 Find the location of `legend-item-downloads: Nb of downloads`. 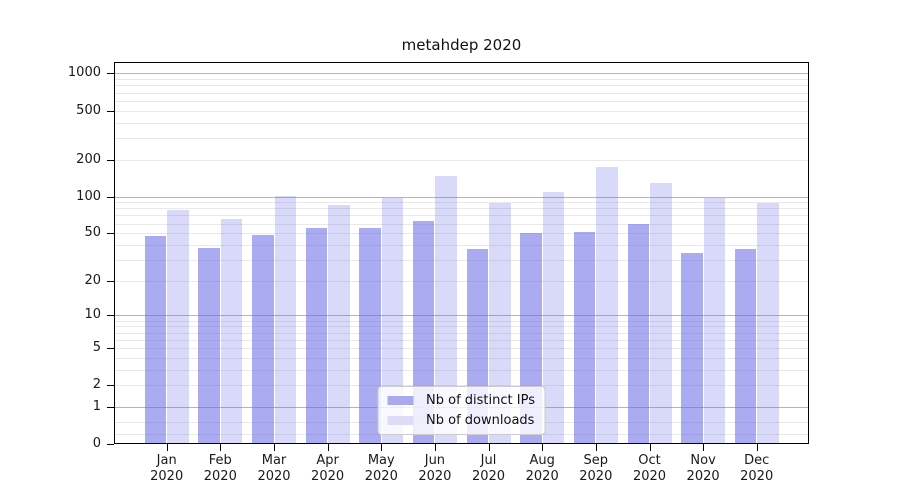

legend-item-downloads: Nb of downloads is located at coordinates (461, 420).